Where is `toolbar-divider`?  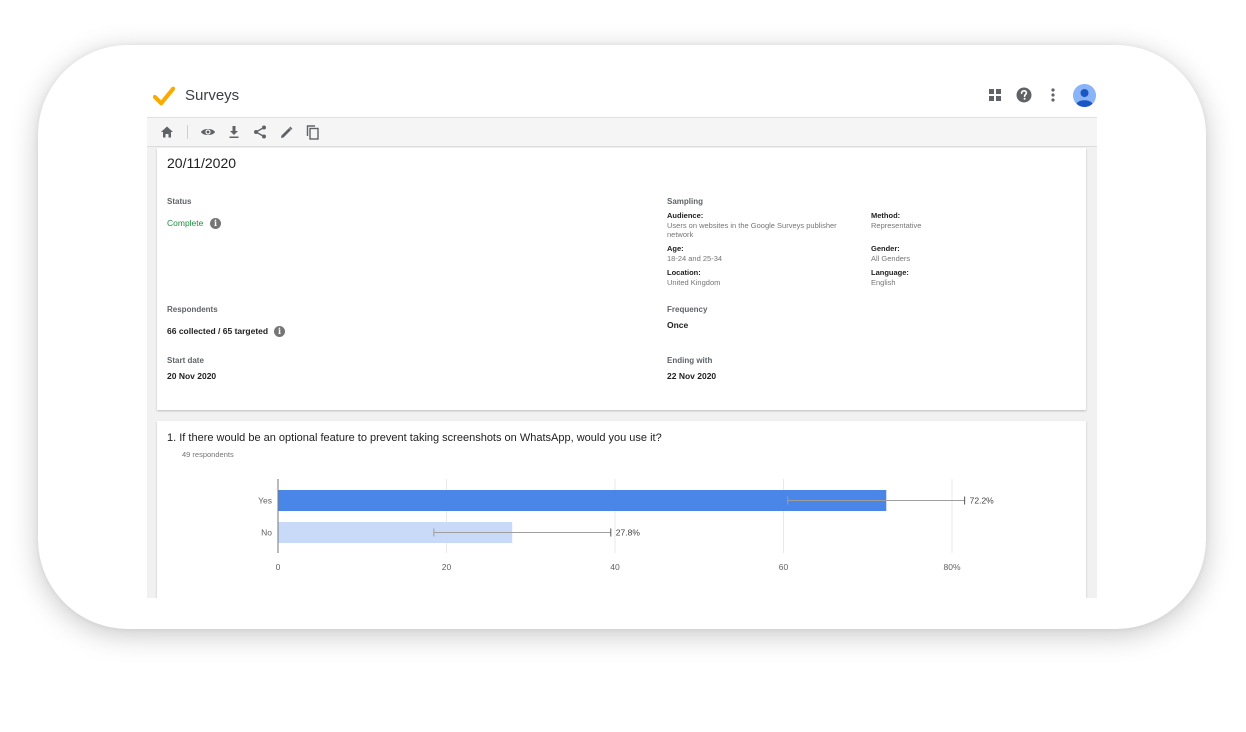 toolbar-divider is located at coordinates (187, 132).